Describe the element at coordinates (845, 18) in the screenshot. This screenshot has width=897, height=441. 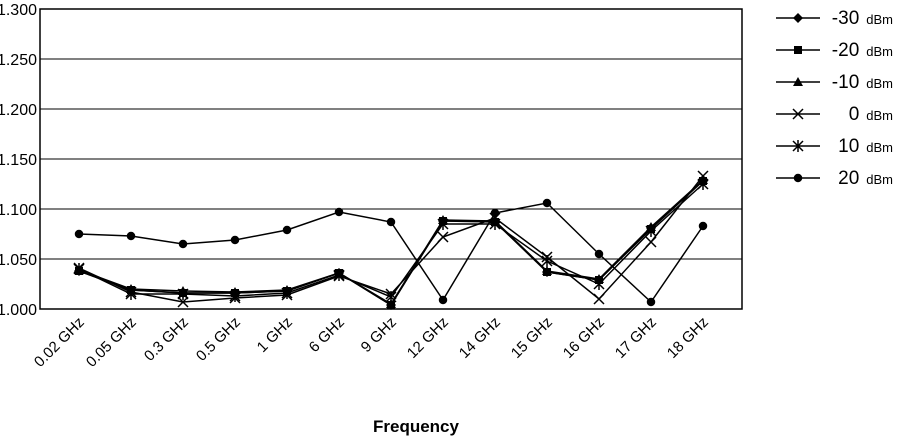
I see `legend-series-name: -30` at that location.